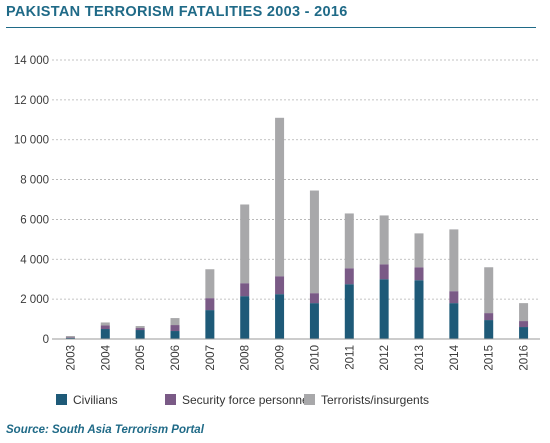  Describe the element at coordinates (34, 260) in the screenshot. I see `y-tick-label: 4 000` at that location.